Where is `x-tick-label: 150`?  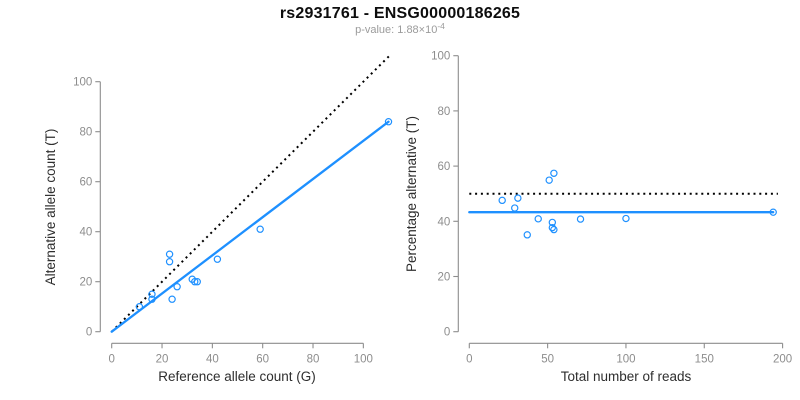 x-tick-label: 150 is located at coordinates (704, 359).